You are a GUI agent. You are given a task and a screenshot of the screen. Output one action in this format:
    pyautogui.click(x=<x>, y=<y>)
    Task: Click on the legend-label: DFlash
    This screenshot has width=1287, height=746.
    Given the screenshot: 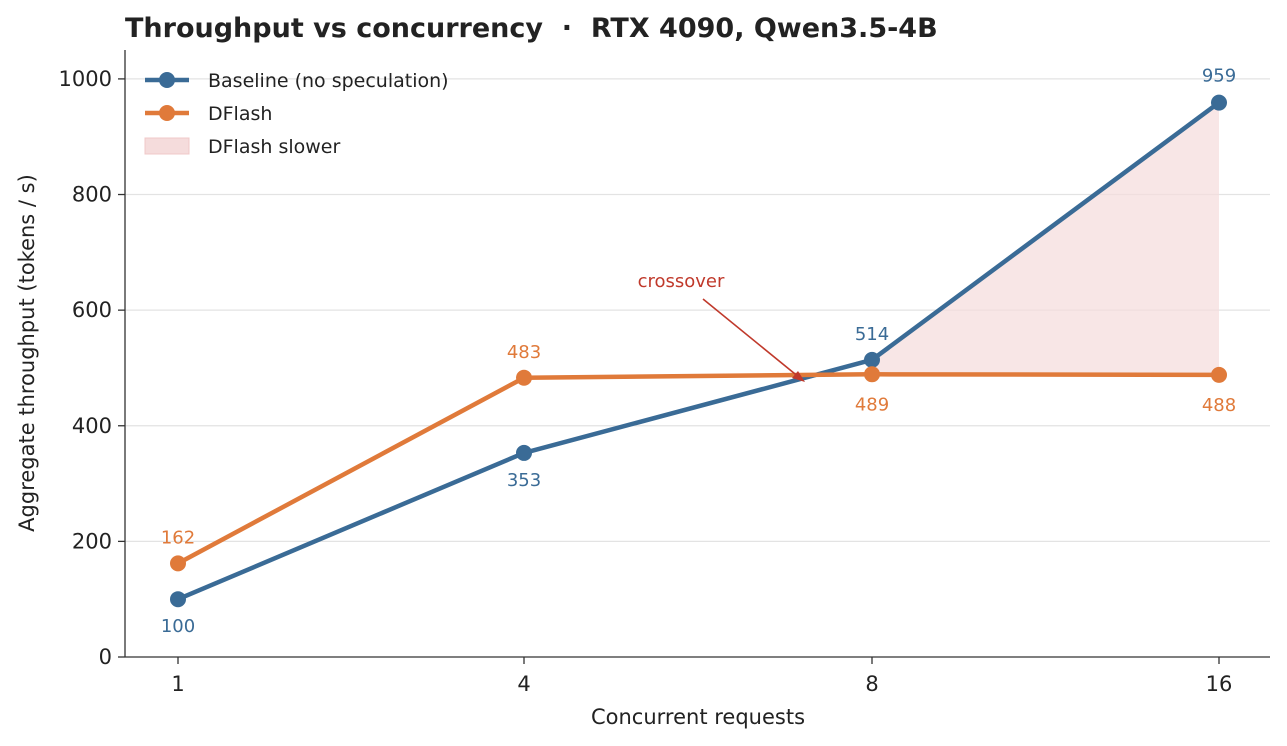 What is the action you would take?
    pyautogui.click(x=240, y=114)
    